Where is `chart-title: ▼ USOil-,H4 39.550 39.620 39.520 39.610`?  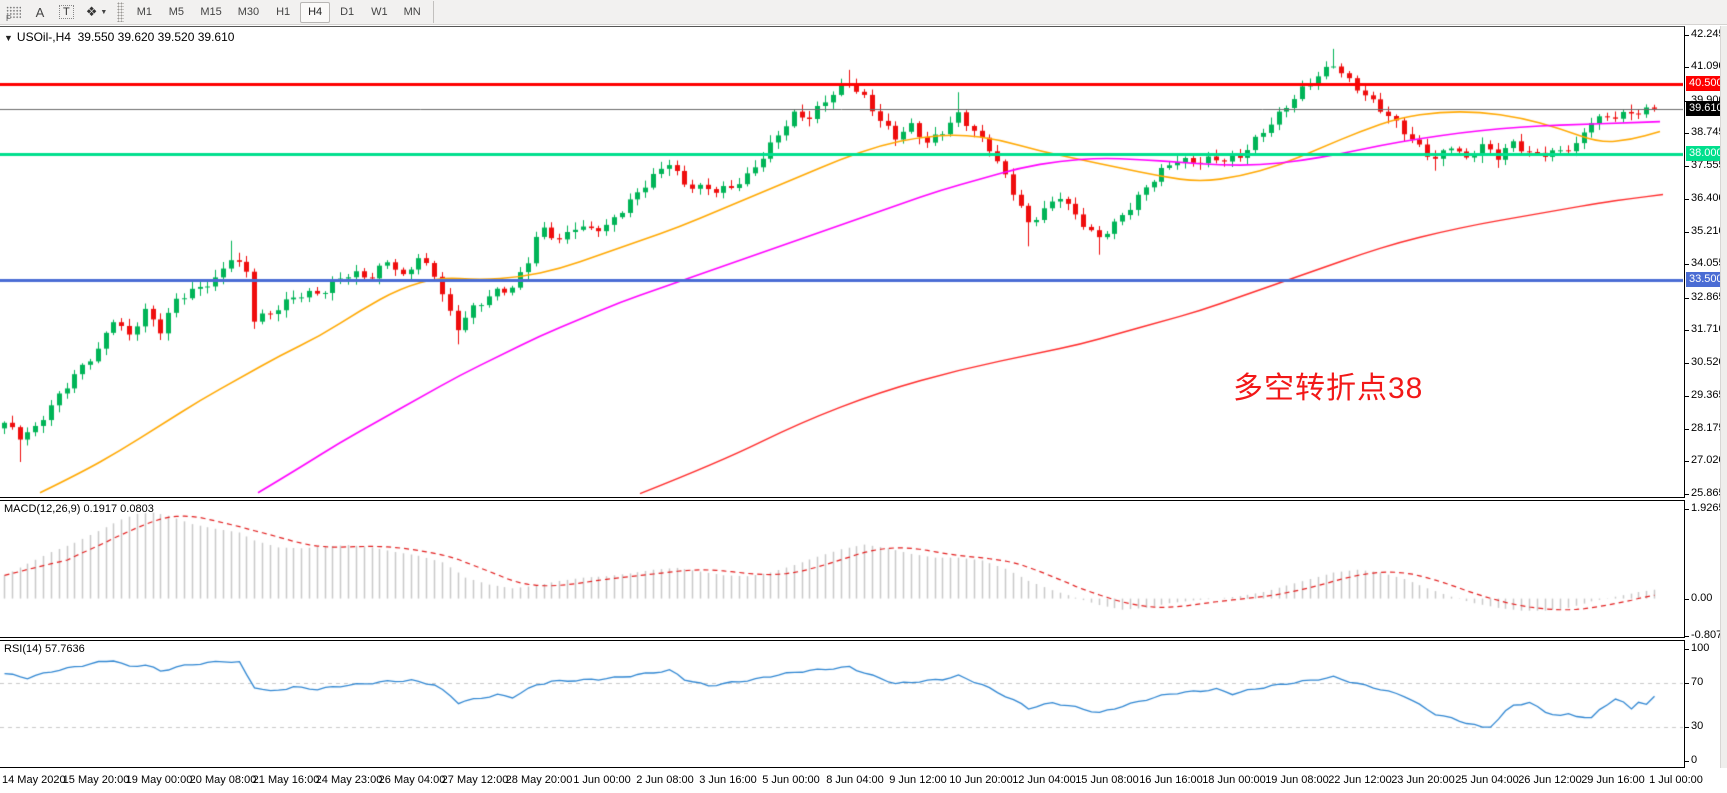
chart-title: ▼ USOil-,H4 39.550 39.620 39.520 39.610 is located at coordinates (119, 37).